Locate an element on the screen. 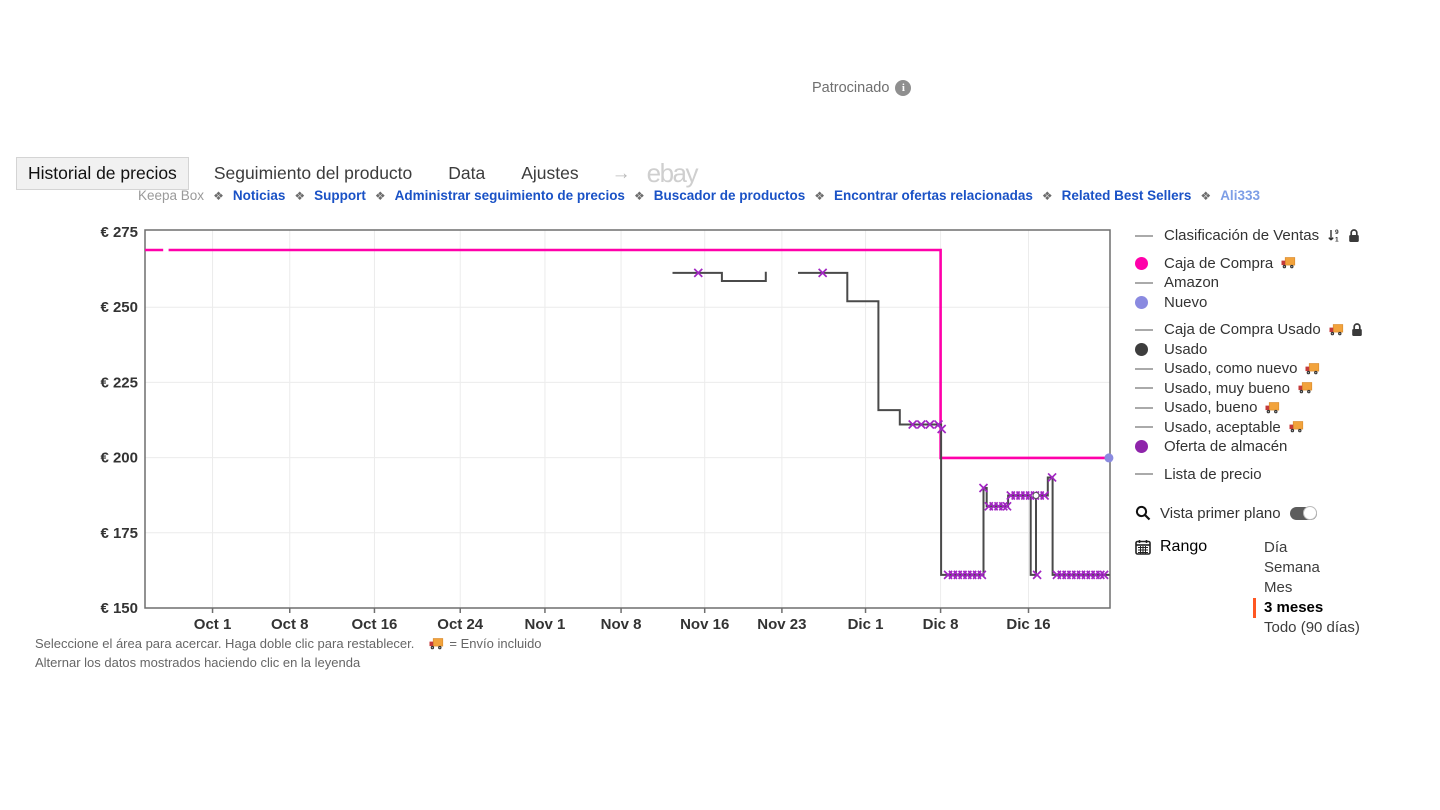 The height and width of the screenshot is (810, 1440). legend-item-label: Nuevo is located at coordinates (1186, 302).